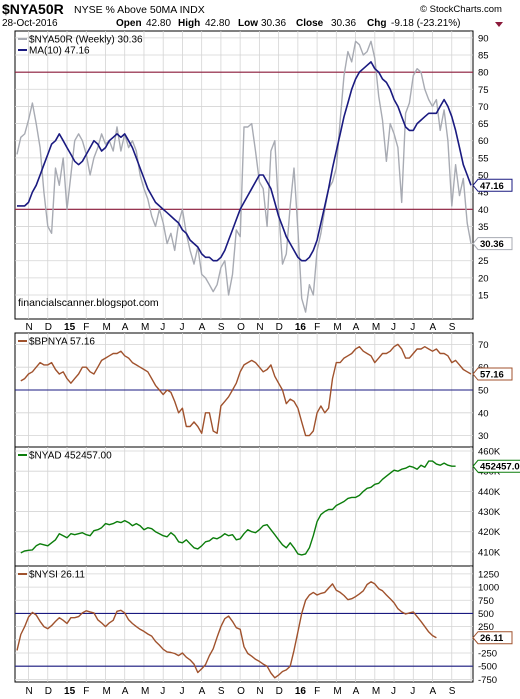  I want to click on y-tick-label: 250, so click(486, 627).